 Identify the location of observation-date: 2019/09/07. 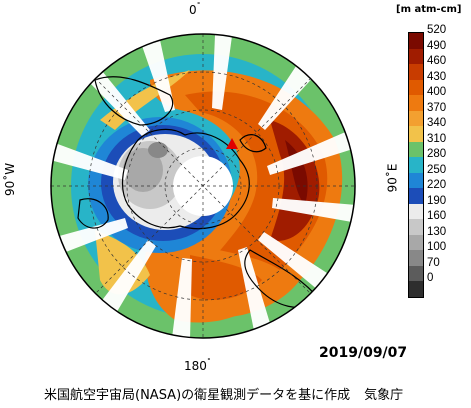
(363, 353).